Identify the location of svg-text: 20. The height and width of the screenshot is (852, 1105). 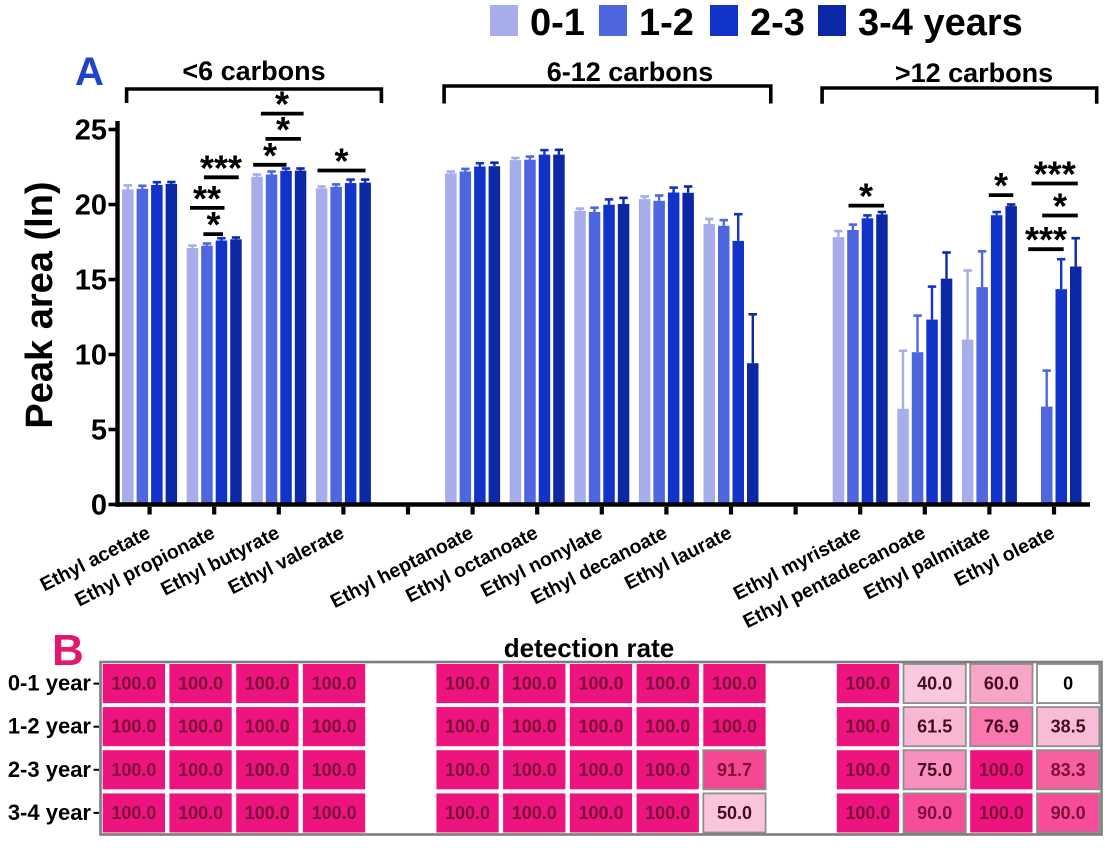
(91, 206).